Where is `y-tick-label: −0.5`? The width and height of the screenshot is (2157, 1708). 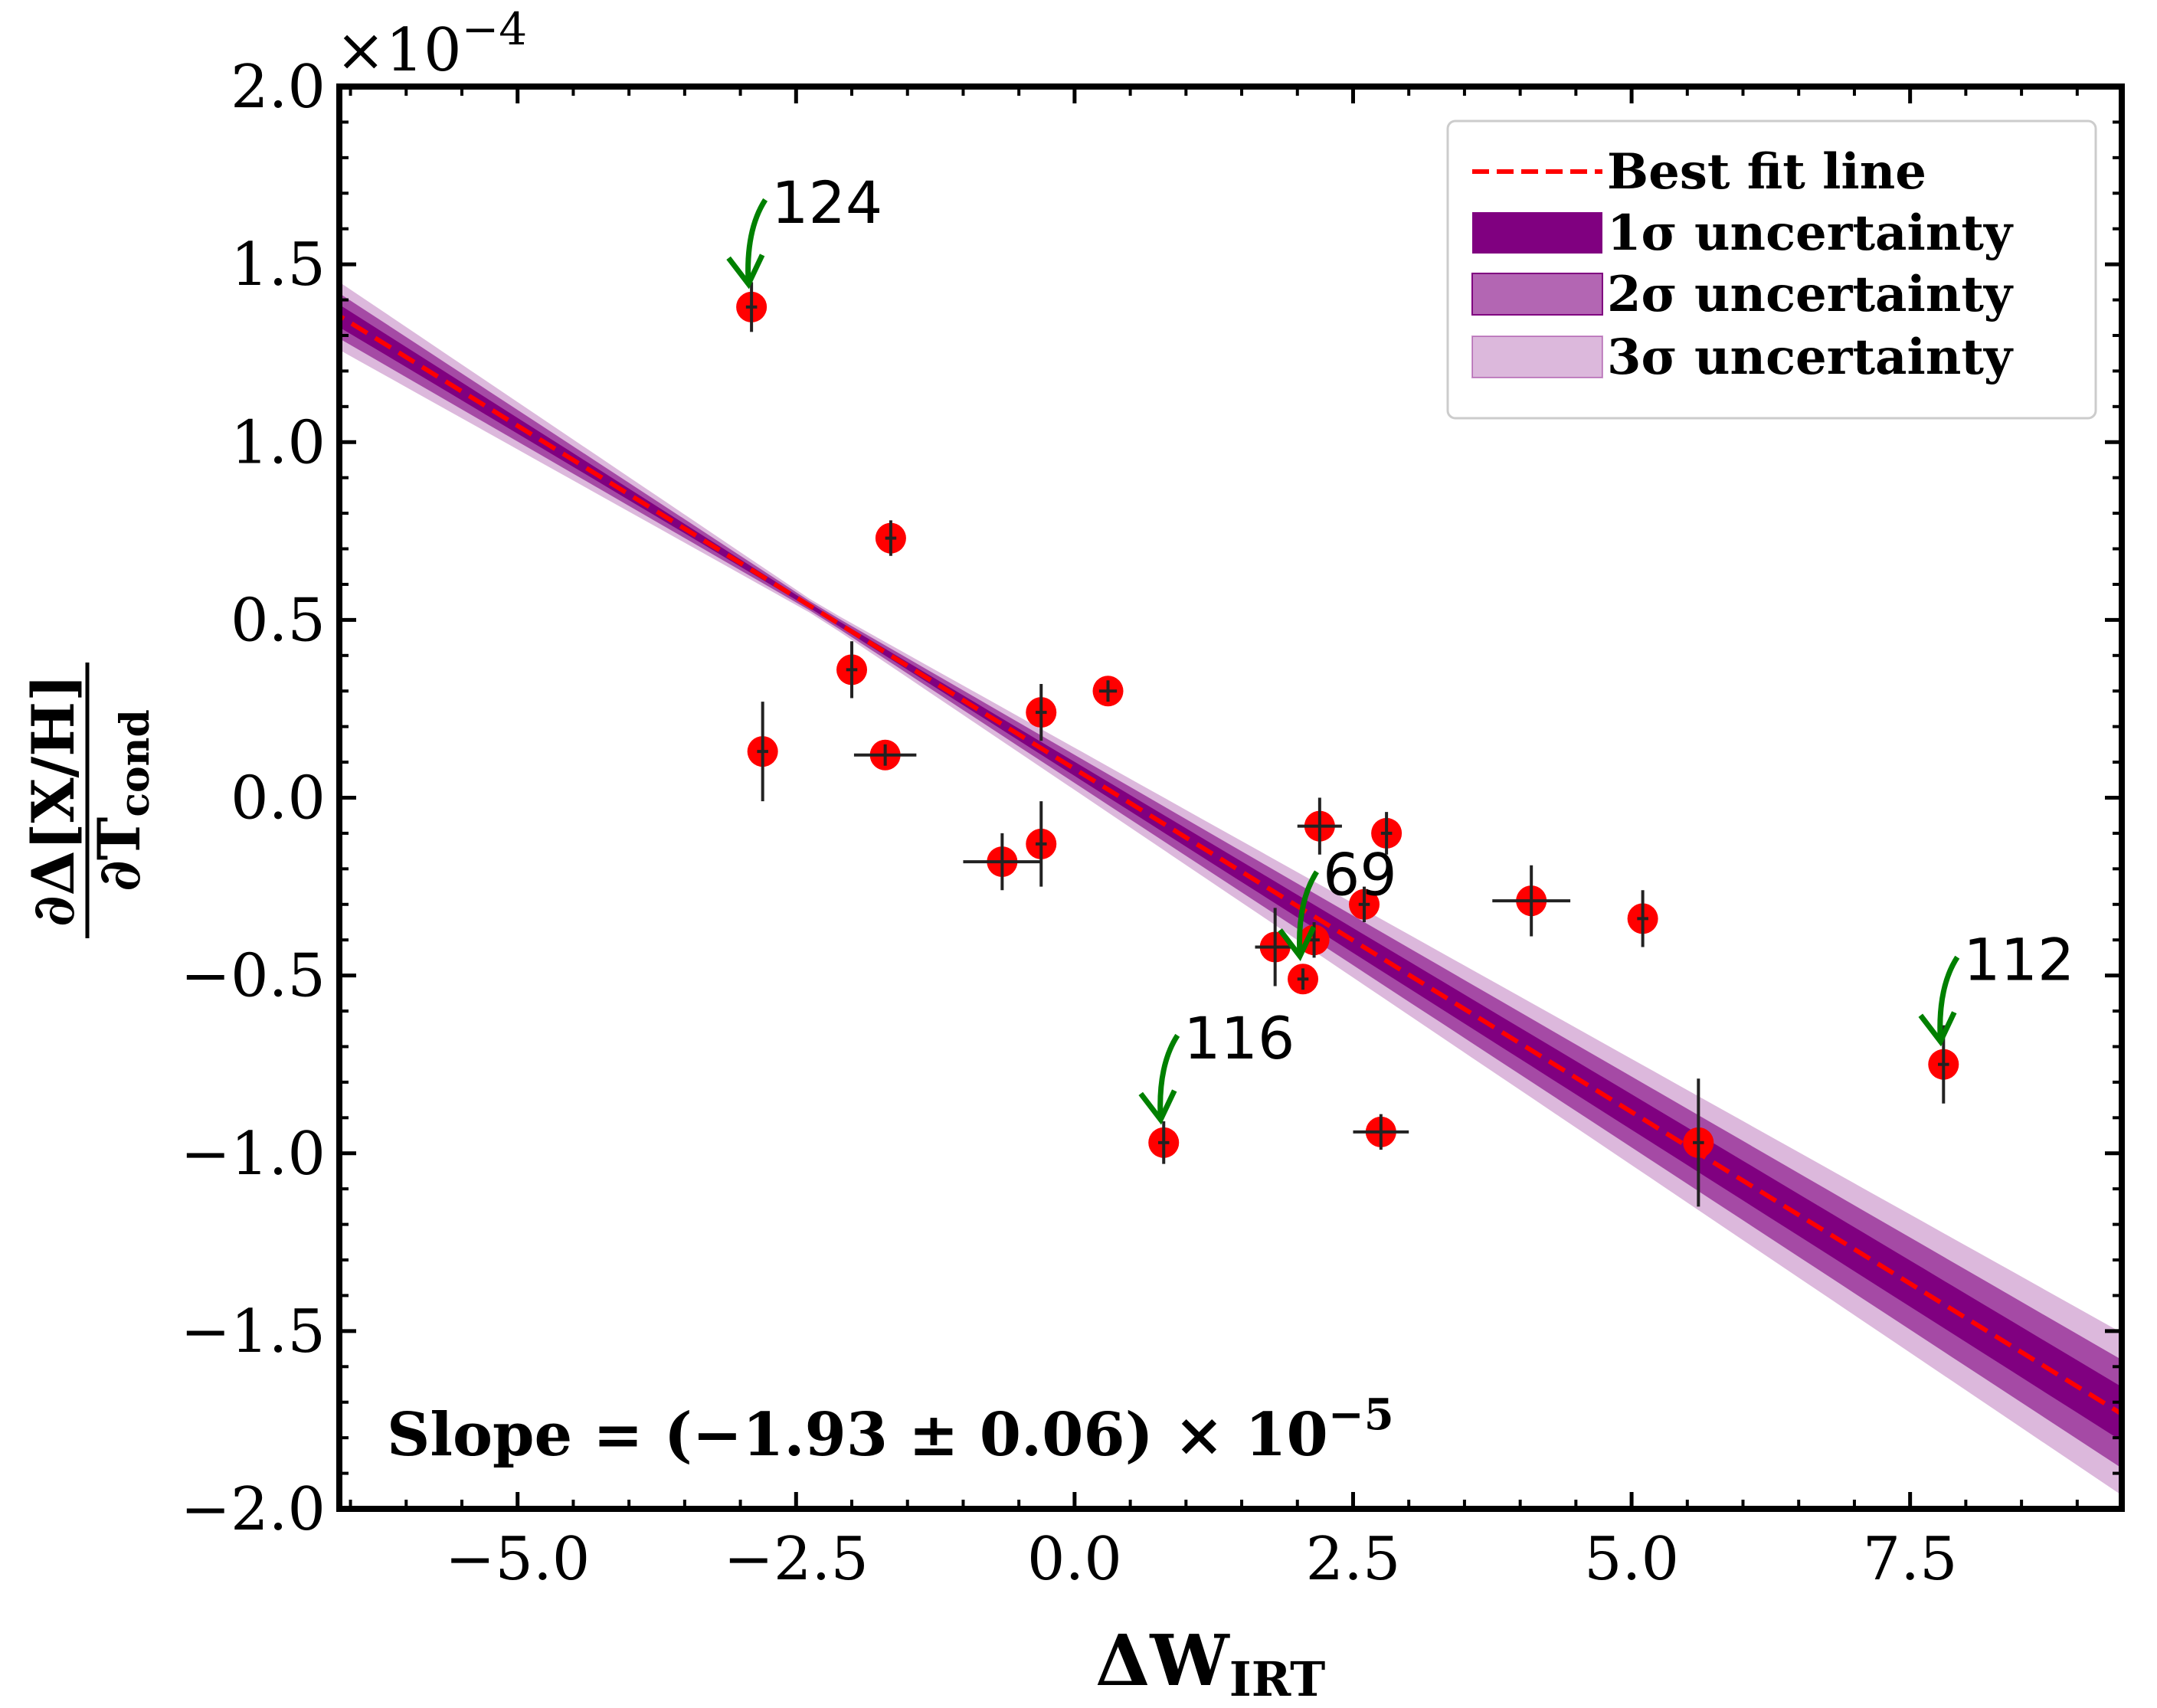
y-tick-label: −0.5 is located at coordinates (253, 976).